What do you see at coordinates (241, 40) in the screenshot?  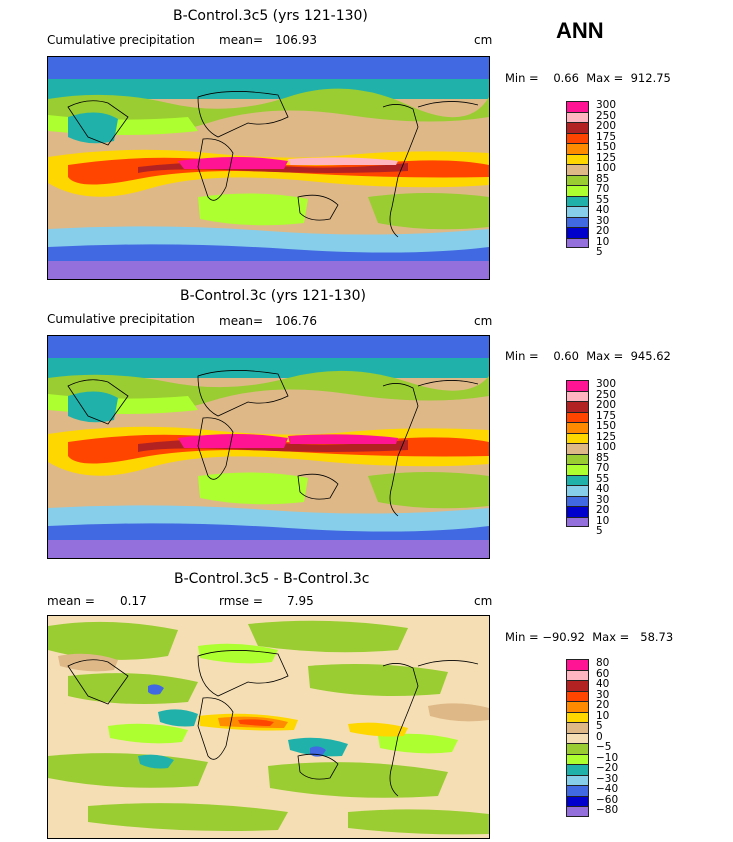 I see `panel-1-mean-label: mean=` at bounding box center [241, 40].